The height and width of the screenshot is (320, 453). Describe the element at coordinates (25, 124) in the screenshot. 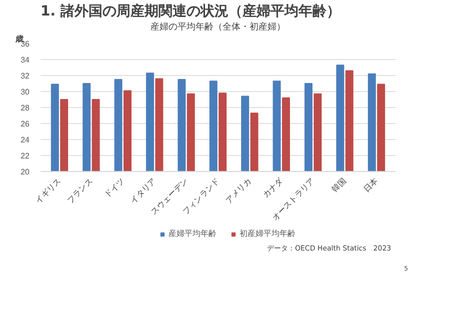

I see `y-tick-label: 26` at that location.